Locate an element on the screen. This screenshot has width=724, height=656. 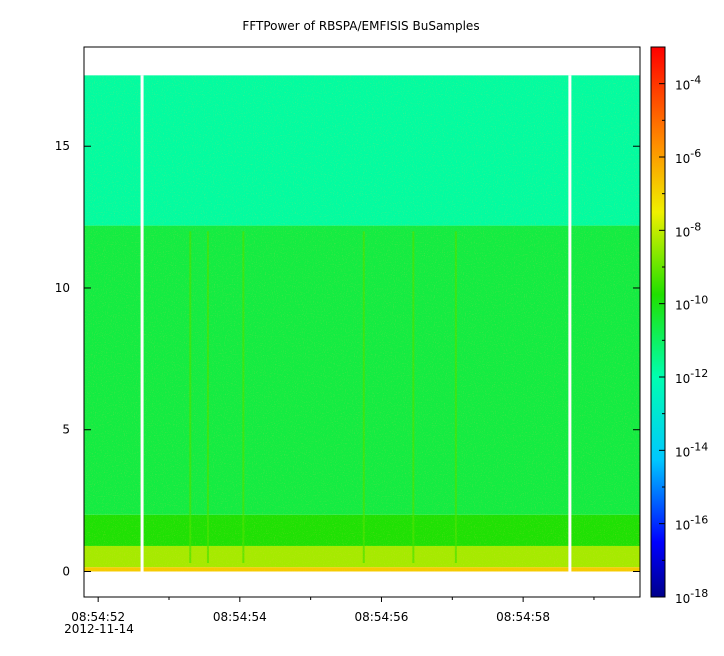
colorbar-tick-label: 10⁻¹⁴ is located at coordinates (691, 449).